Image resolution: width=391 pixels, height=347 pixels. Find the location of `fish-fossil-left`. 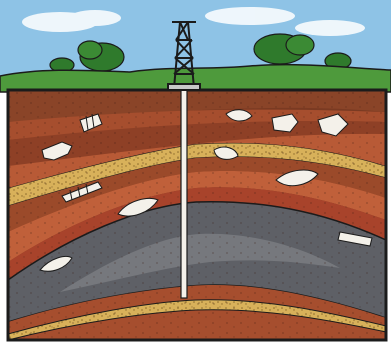

fish-fossil-left is located at coordinates (82, 192).